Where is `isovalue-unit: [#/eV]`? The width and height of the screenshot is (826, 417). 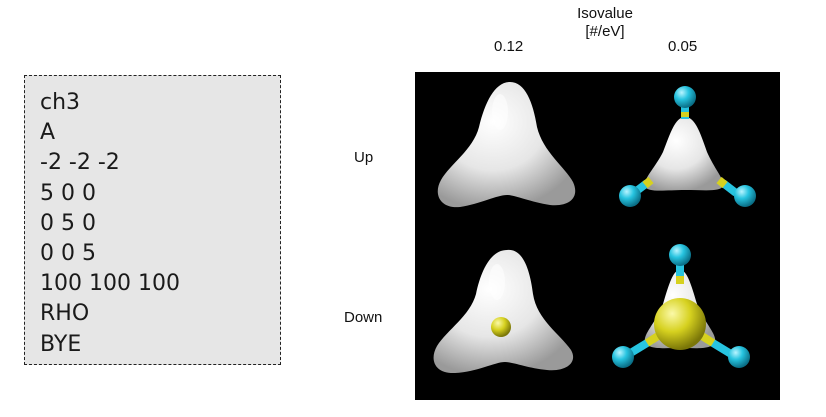 isovalue-unit: [#/eV] is located at coordinates (605, 31).